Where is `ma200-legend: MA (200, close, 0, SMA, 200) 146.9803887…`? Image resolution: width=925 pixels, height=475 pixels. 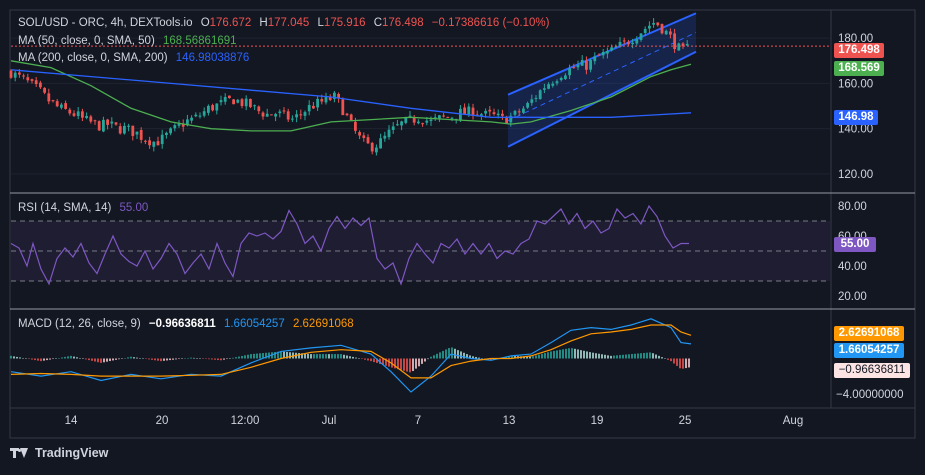 ma200-legend: MA (200, close, 0, SMA, 200) 146.9803887… is located at coordinates (136, 58).